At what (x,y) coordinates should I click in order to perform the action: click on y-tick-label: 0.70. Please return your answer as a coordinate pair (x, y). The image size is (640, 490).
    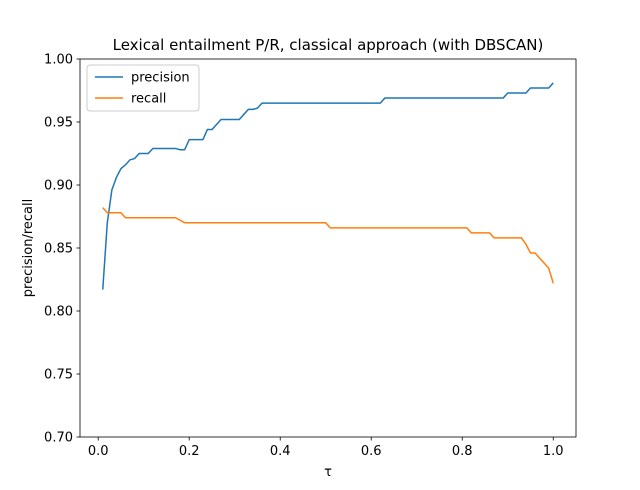
    Looking at the image, I should click on (58, 438).